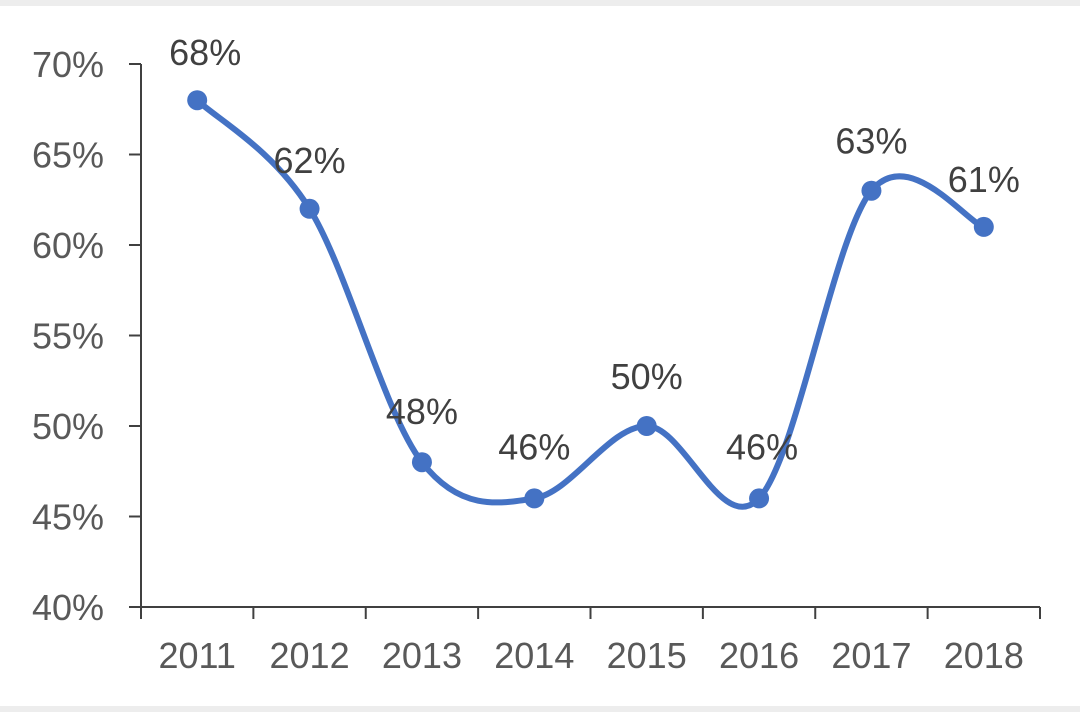 This screenshot has width=1080, height=712. I want to click on x-tick-label: 2011, so click(196, 655).